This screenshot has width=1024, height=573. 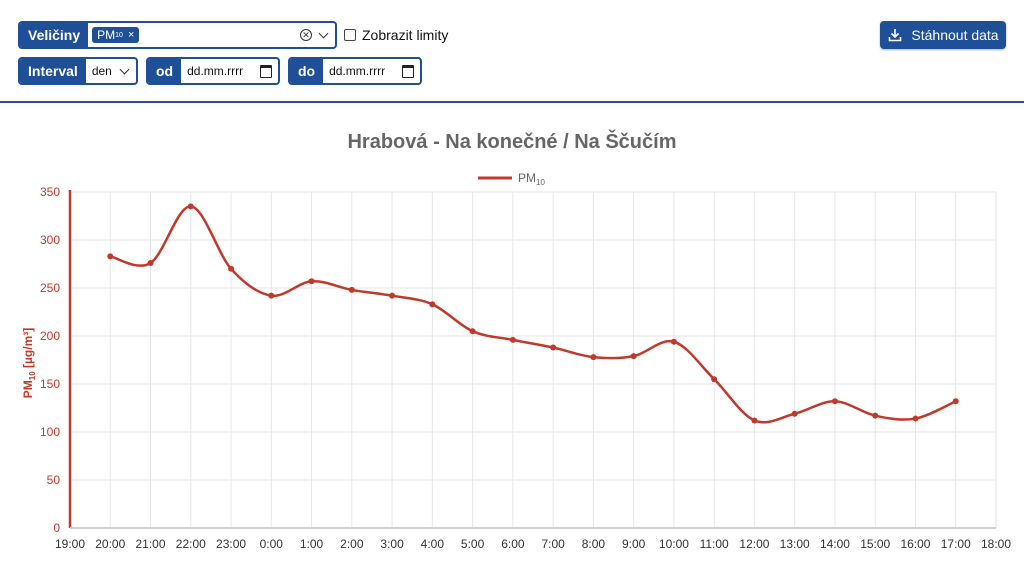 I want to click on legend-label: PM10, so click(x=531, y=179).